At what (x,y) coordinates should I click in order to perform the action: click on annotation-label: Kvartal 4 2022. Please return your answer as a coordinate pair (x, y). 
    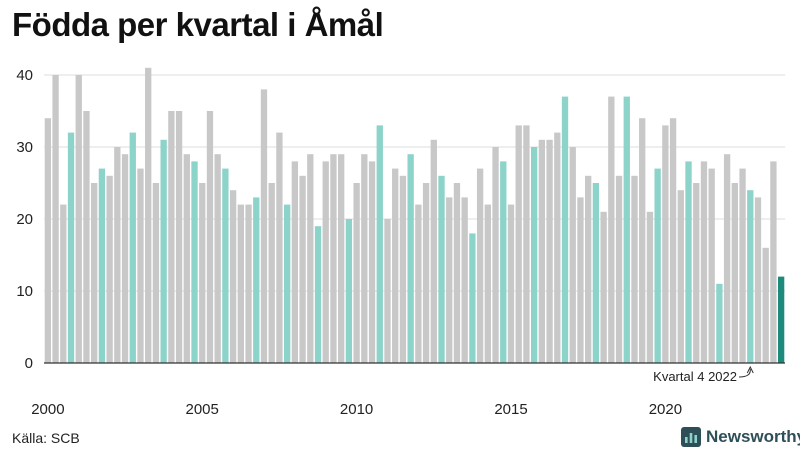
    Looking at the image, I should click on (695, 376).